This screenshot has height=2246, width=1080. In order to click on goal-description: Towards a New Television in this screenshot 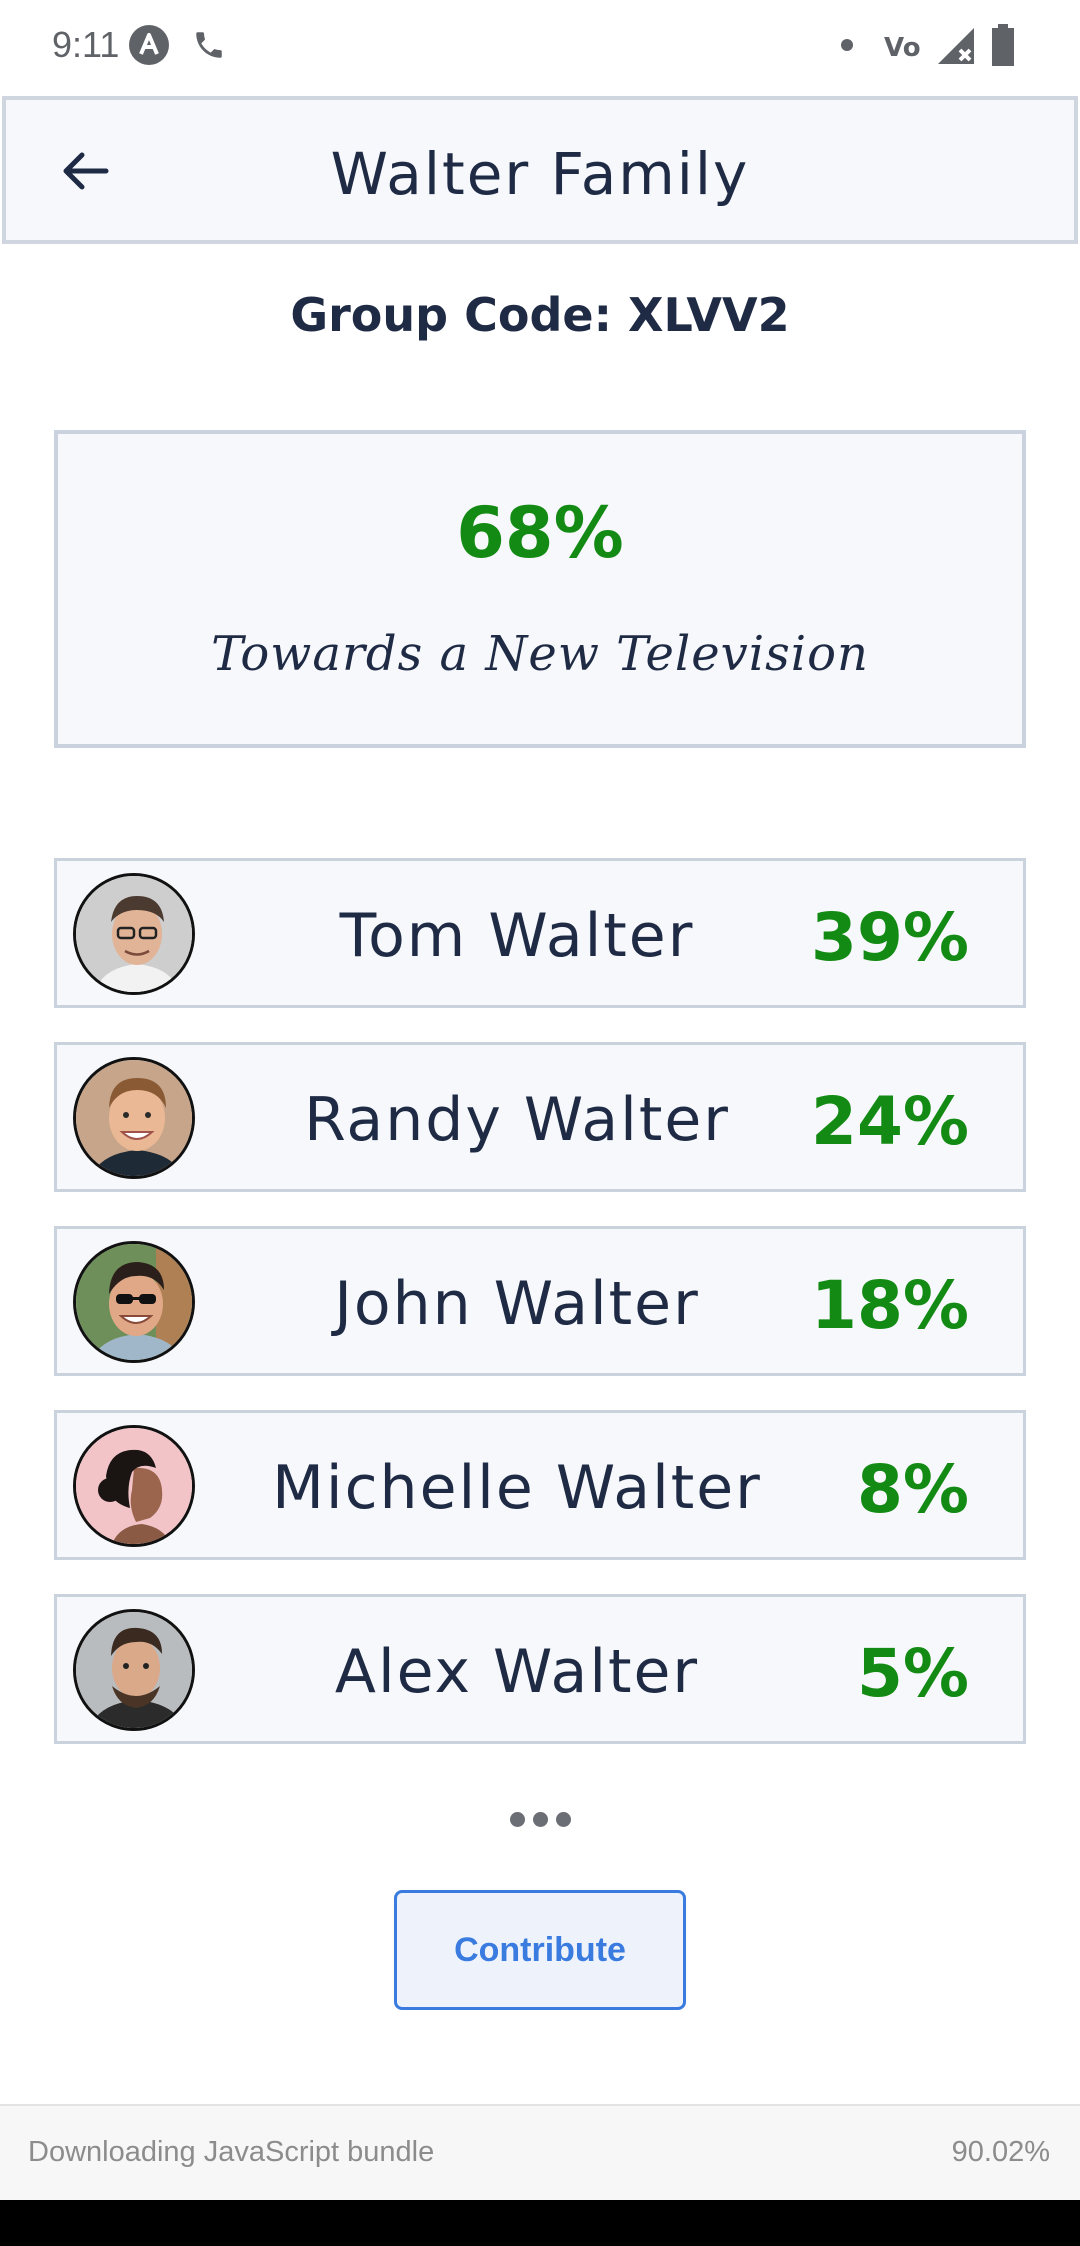, I will do `click(540, 654)`.